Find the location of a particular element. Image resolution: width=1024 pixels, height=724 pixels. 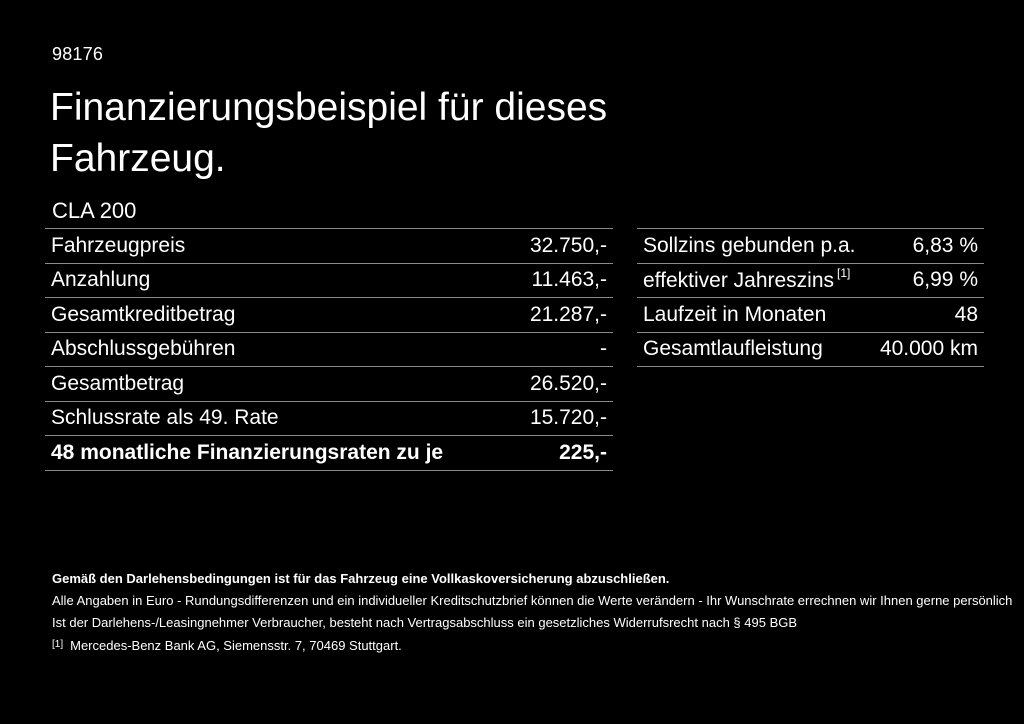

row-label: Schlussrate als 49. Rate is located at coordinates (165, 418).